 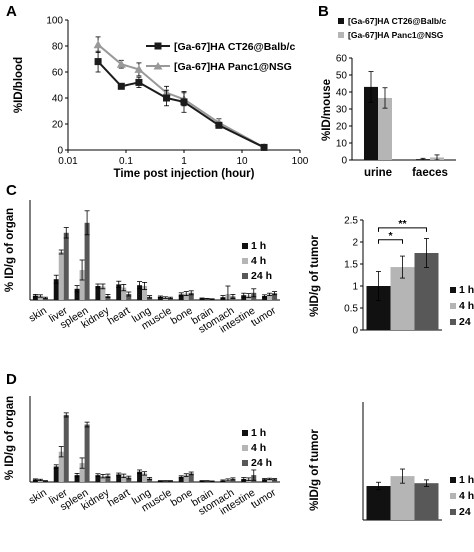 I want to click on a-y-tick-label: 60, so click(x=58, y=73).